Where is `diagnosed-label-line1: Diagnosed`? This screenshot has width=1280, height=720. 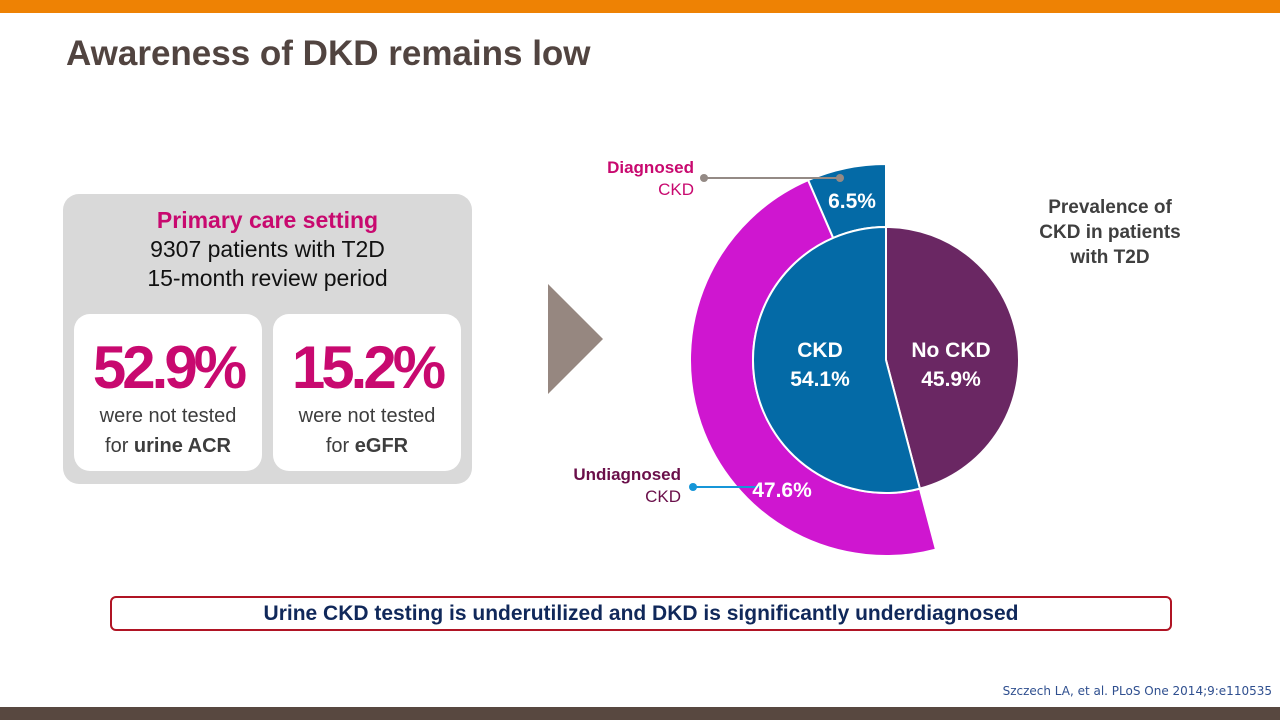 diagnosed-label-line1: Diagnosed is located at coordinates (650, 167).